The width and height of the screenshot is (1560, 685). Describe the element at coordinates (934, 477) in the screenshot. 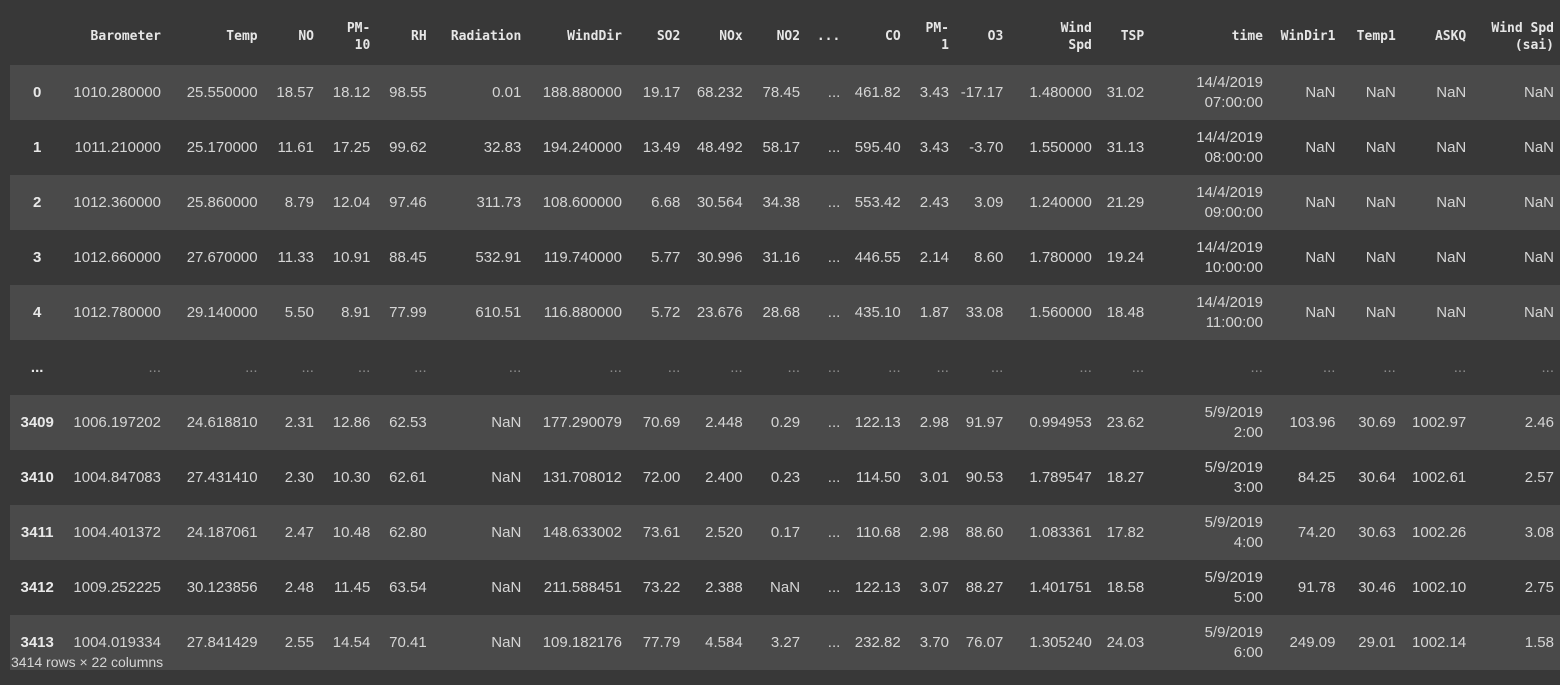

I see `table-cell: 3.01` at that location.